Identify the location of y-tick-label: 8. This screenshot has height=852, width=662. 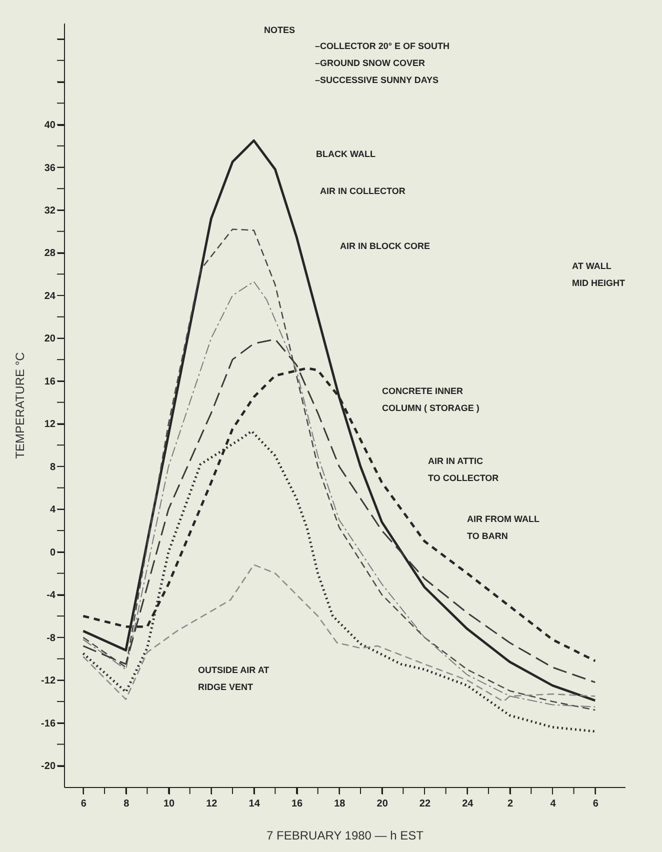
(53, 467).